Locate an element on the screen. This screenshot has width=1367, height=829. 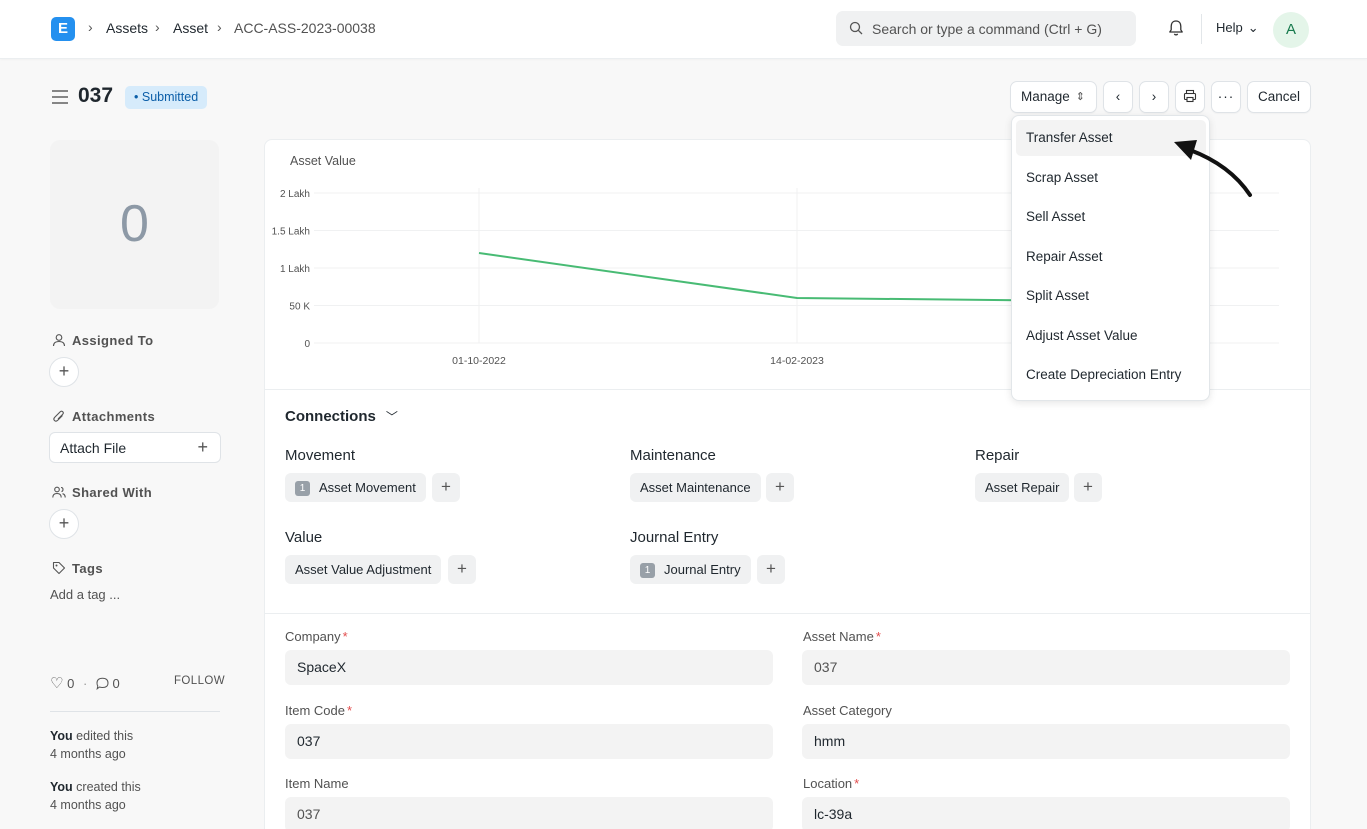
menu-item-split-asset: Split Asset is located at coordinates (1058, 295).